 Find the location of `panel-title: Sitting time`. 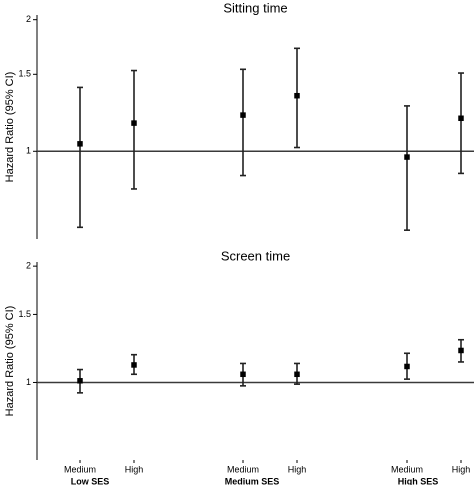

panel-title: Sitting time is located at coordinates (255, 7).